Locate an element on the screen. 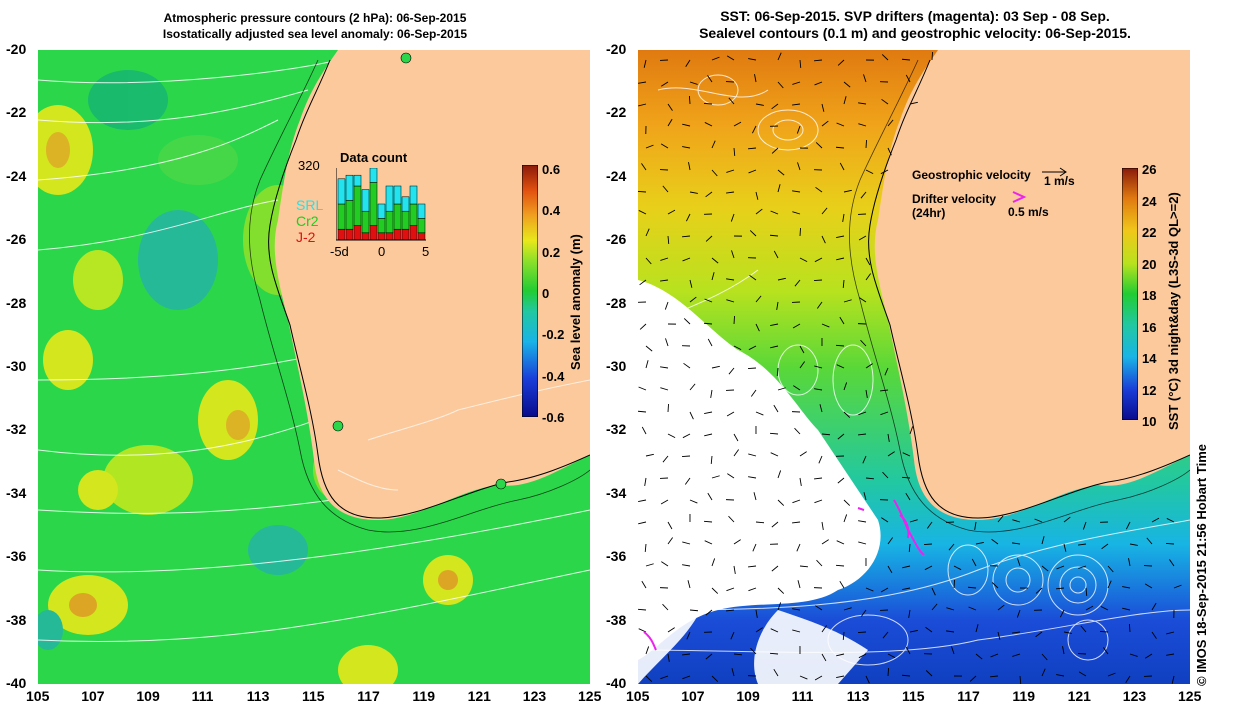 This screenshot has height=720, width=1250. lat-tick-label: -26 is located at coordinates (16, 239).